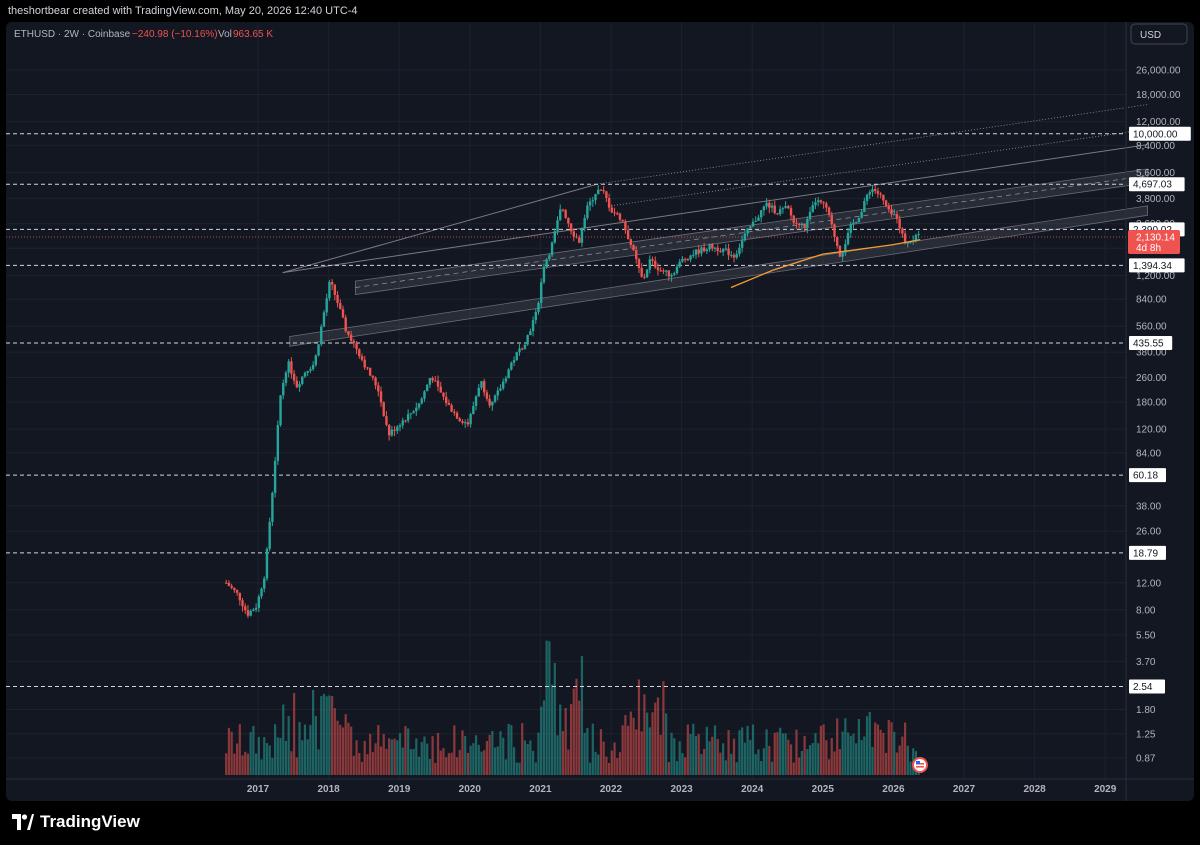 The height and width of the screenshot is (845, 1200). What do you see at coordinates (1155, 146) in the screenshot?
I see `y-tick-label: 8,400.00` at bounding box center [1155, 146].